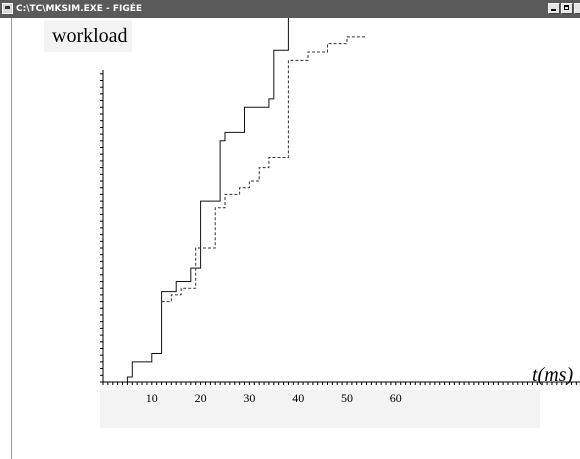  Describe the element at coordinates (567, 8) in the screenshot. I see `maximize-icon` at that location.